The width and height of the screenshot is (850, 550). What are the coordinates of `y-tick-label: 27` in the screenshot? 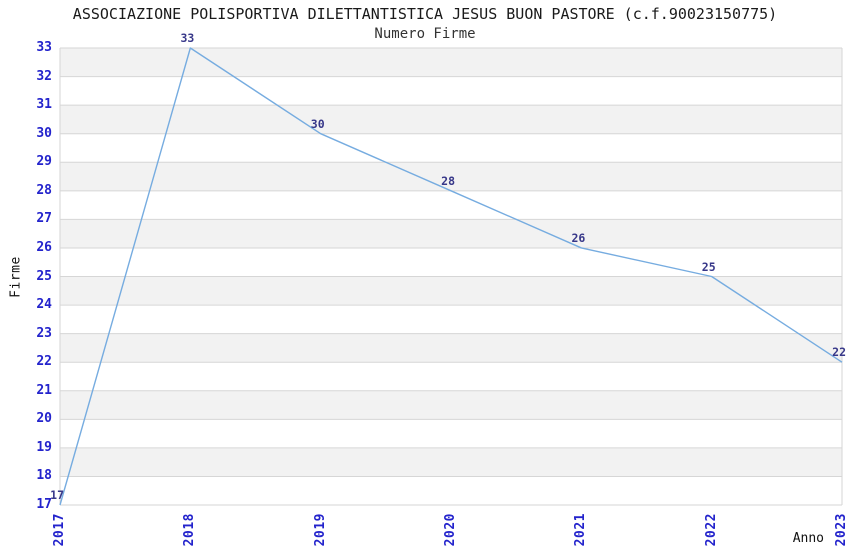 It's located at (44, 219).